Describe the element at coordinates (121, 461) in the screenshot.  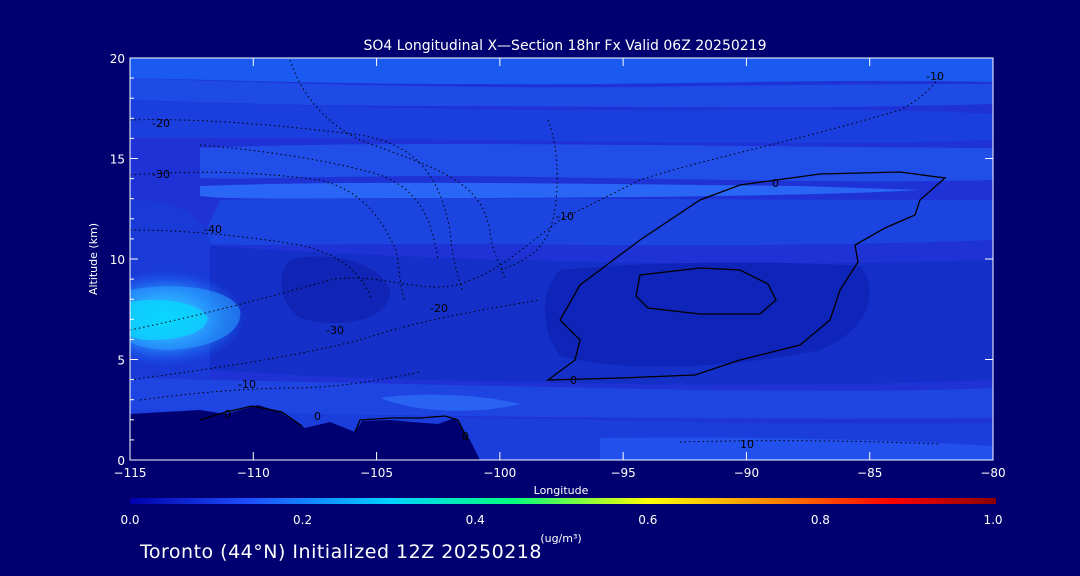
I see `y-tick-label: 0` at that location.